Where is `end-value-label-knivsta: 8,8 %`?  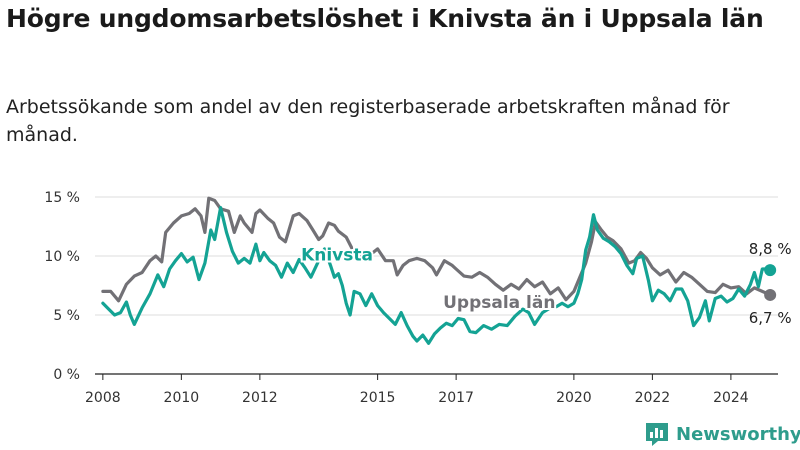 end-value-label-knivsta: 8,8 % is located at coordinates (770, 249).